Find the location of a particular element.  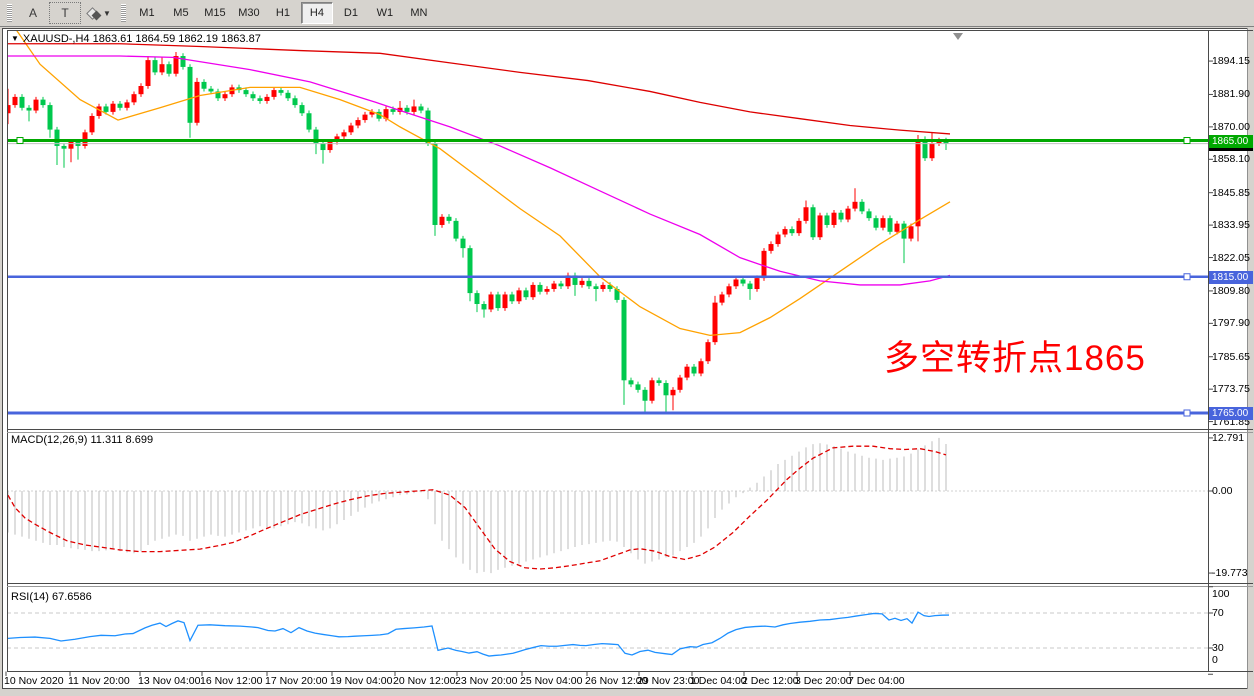

time-tick-label: 29 Nov 23:00 is located at coordinates (668, 681).